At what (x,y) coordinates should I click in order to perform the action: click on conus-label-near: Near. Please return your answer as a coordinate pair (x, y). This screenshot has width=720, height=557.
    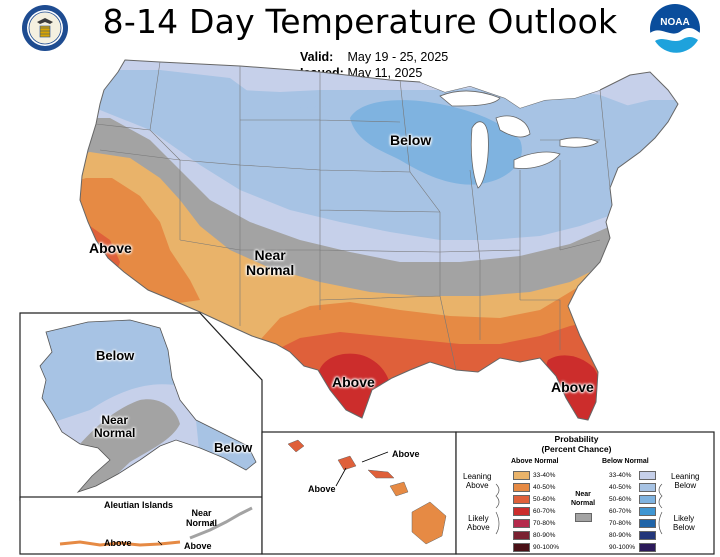
    Looking at the image, I should click on (270, 255).